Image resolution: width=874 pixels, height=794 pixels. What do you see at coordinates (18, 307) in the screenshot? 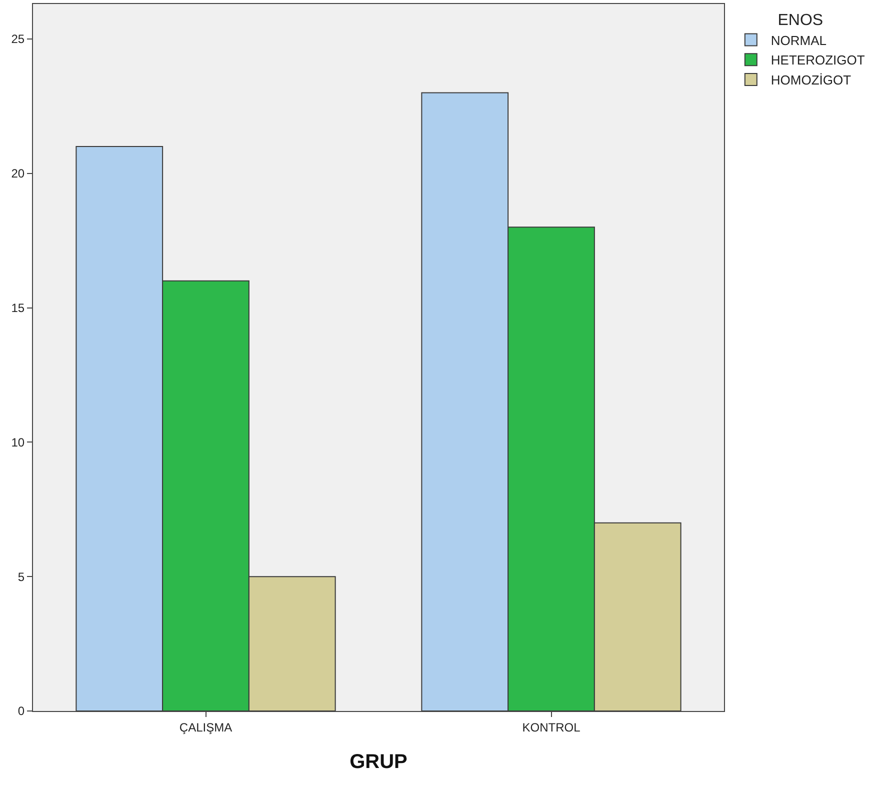
I see `y-tick-label: 15` at bounding box center [18, 307].